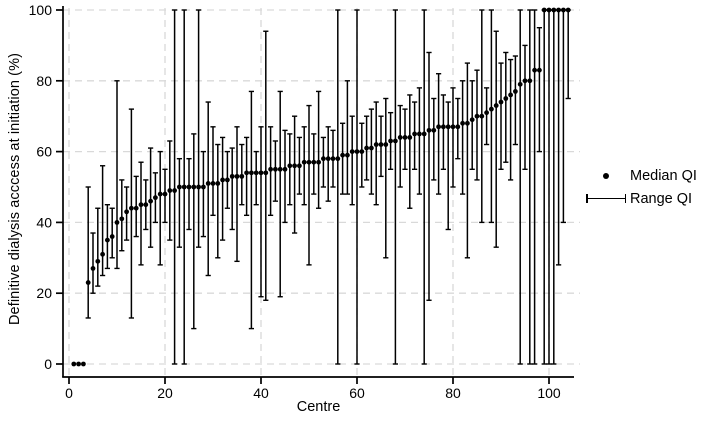 The width and height of the screenshot is (709, 421). What do you see at coordinates (453, 393) in the screenshot?
I see `x-tick-label: 80` at bounding box center [453, 393].